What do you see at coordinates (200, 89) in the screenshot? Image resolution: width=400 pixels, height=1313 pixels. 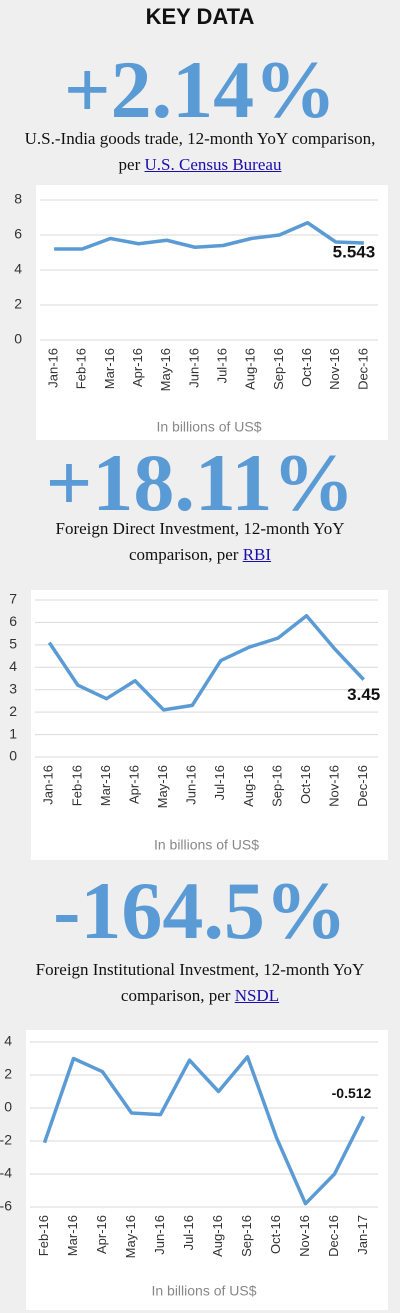 I see `headline: +2.14%` at bounding box center [200, 89].